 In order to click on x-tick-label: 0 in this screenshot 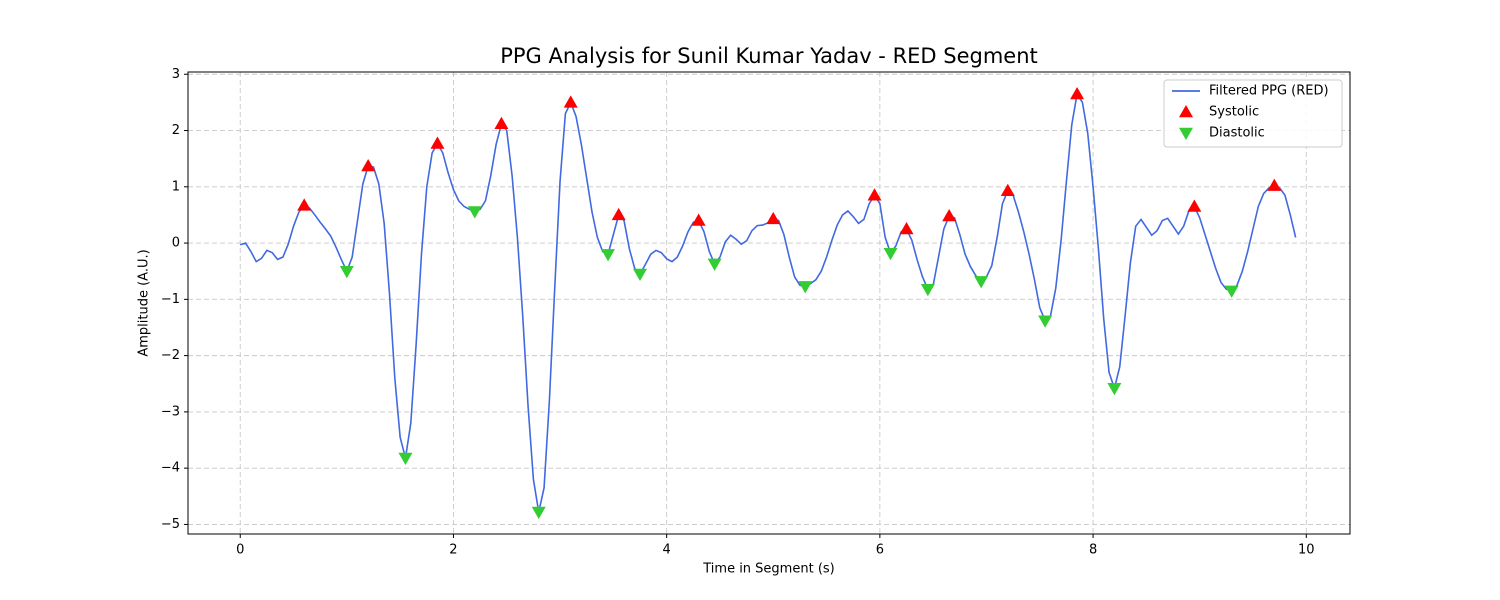, I will do `click(240, 550)`.